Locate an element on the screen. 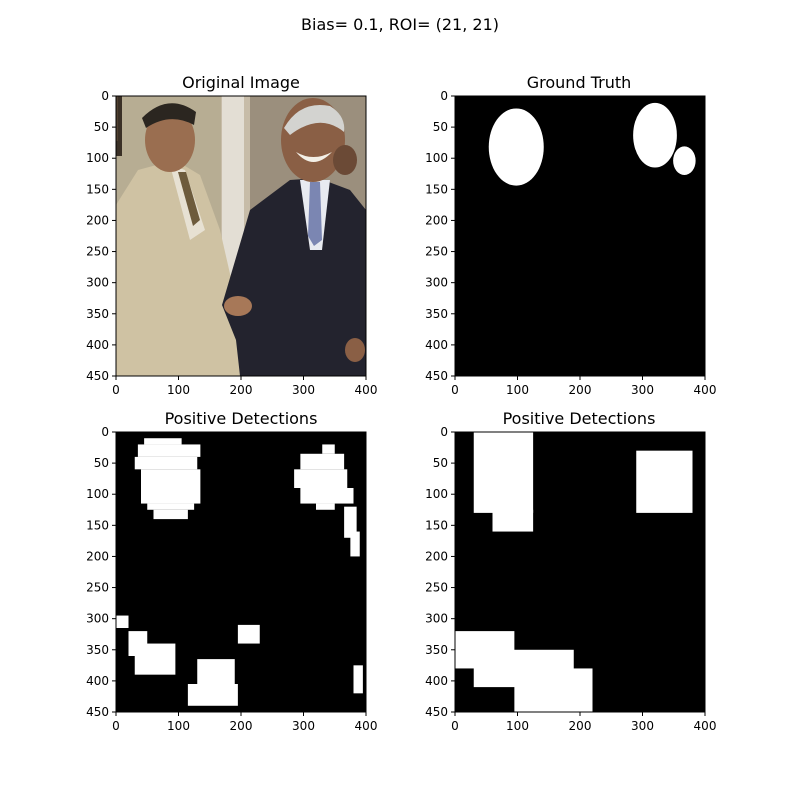 The image size is (800, 800). ground-truth-ytick-label-450: 450 is located at coordinates (436, 376).